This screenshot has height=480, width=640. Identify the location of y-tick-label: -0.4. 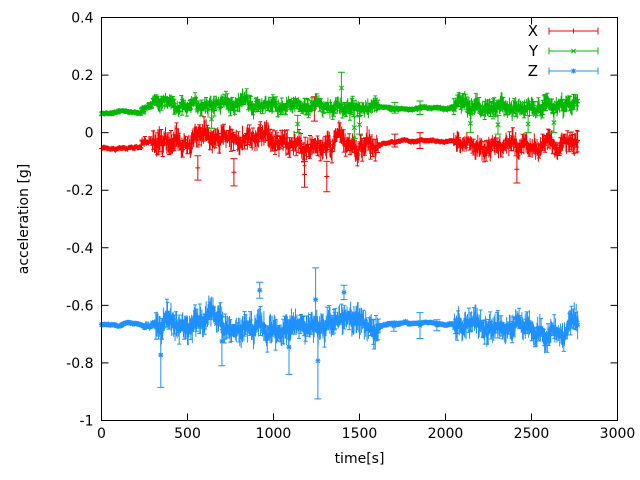
(79, 249).